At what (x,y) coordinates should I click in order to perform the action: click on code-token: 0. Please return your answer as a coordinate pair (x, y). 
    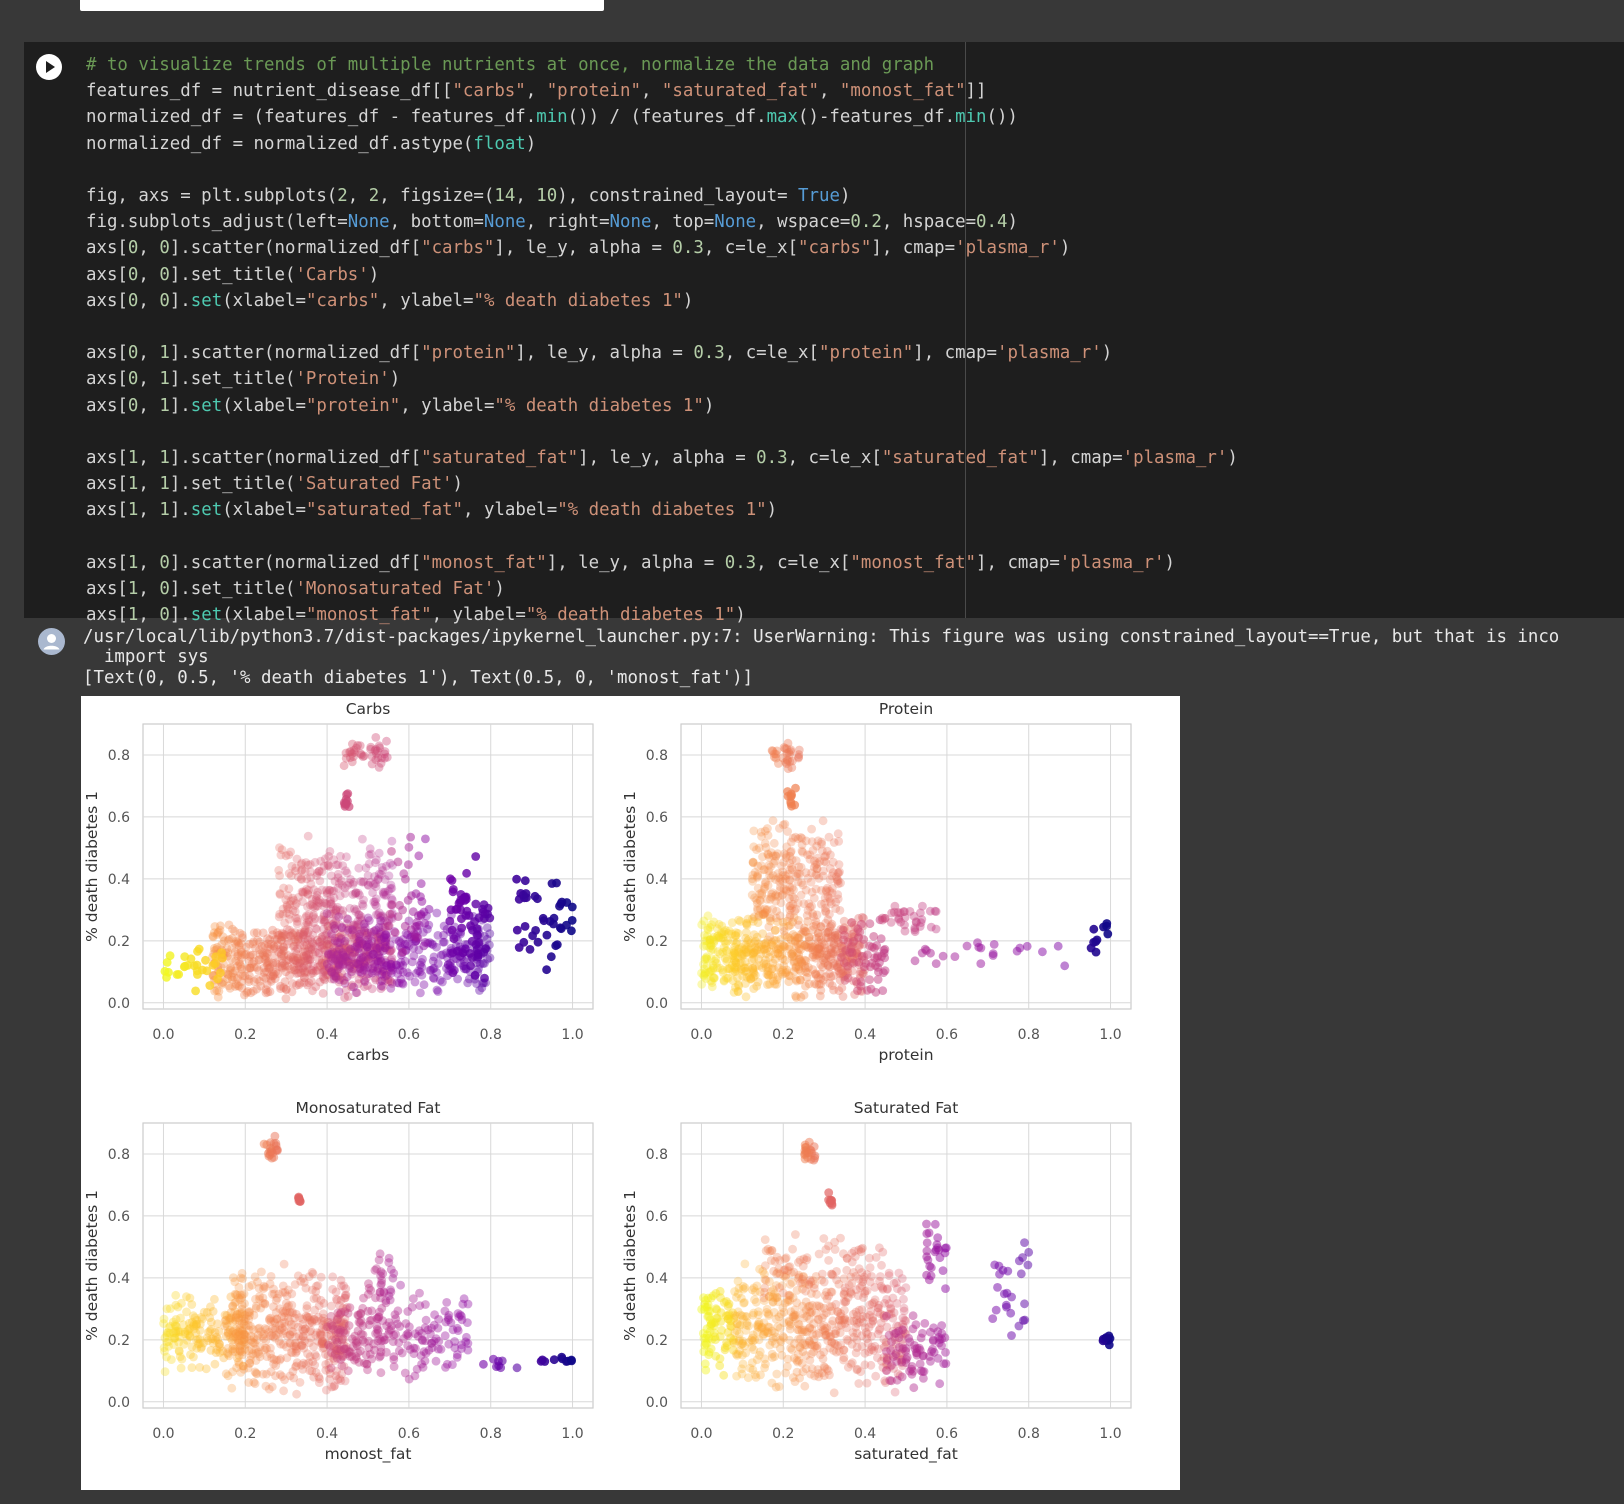
    Looking at the image, I should click on (133, 353).